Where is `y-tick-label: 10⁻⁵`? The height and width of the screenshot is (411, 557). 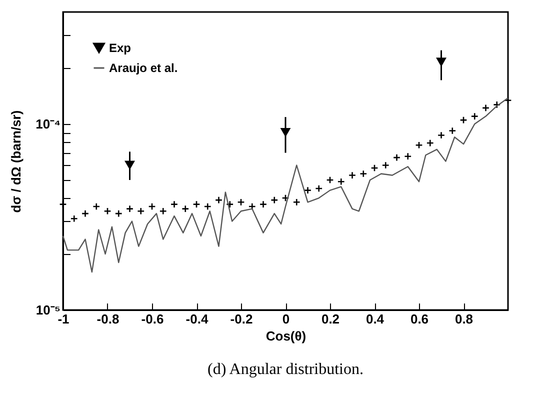
y-tick-label: 10⁻⁵ is located at coordinates (48, 310).